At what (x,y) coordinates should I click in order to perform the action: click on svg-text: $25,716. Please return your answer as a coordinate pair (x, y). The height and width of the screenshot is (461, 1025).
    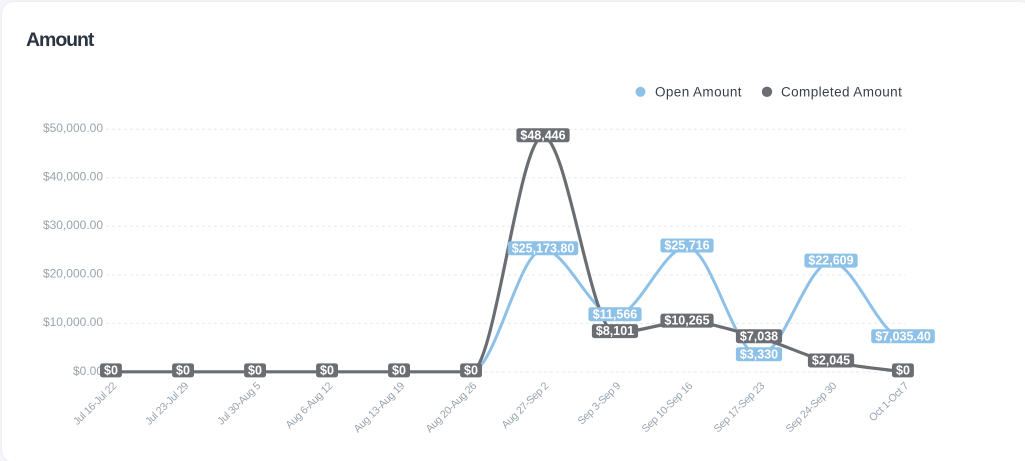
    Looking at the image, I should click on (686, 246).